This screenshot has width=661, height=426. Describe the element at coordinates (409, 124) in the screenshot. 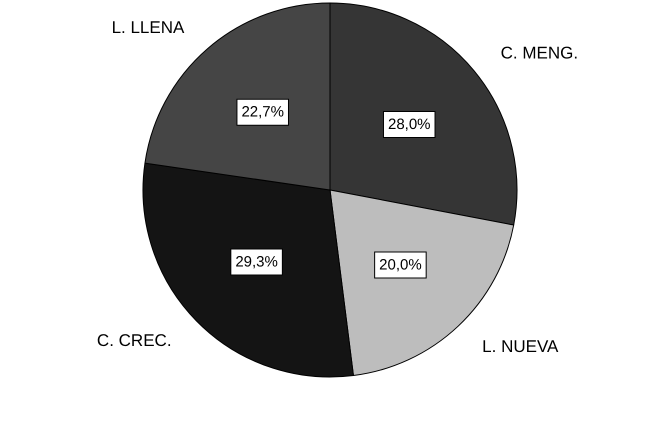

I see `data-label: 28,0%` at that location.